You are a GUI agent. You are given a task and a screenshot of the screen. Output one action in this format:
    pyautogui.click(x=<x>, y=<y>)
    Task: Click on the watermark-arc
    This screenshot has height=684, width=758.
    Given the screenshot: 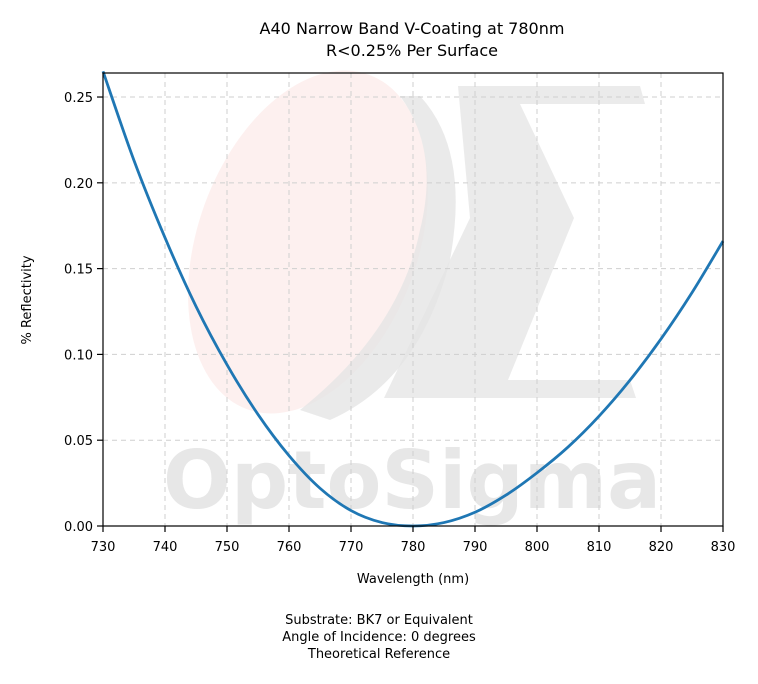 What is the action you would take?
    pyautogui.click(x=378, y=258)
    